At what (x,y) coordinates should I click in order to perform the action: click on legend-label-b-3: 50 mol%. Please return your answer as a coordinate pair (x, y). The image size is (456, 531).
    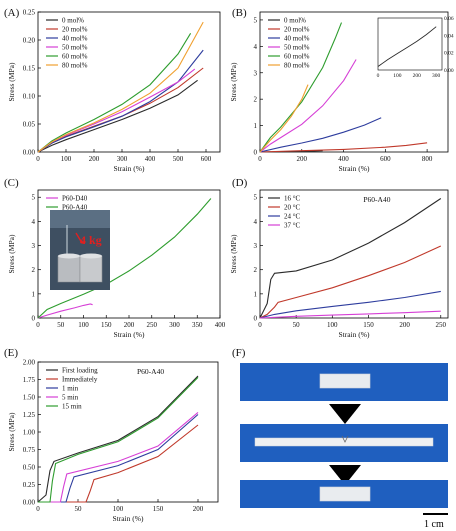
    Looking at the image, I should click on (297, 48).